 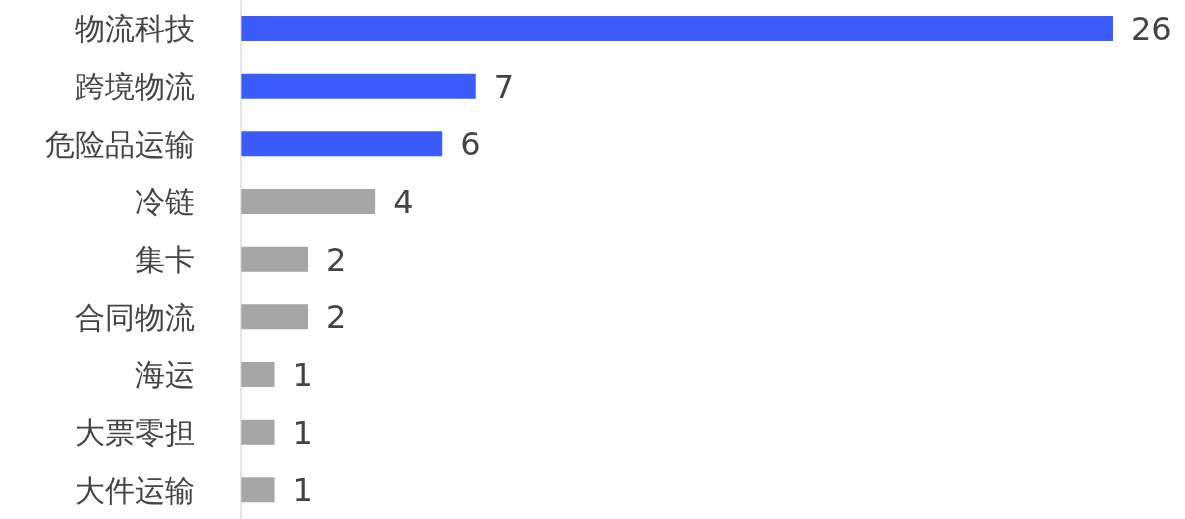 I want to click on y-tick-label: 危险品运输, so click(x=120, y=144).